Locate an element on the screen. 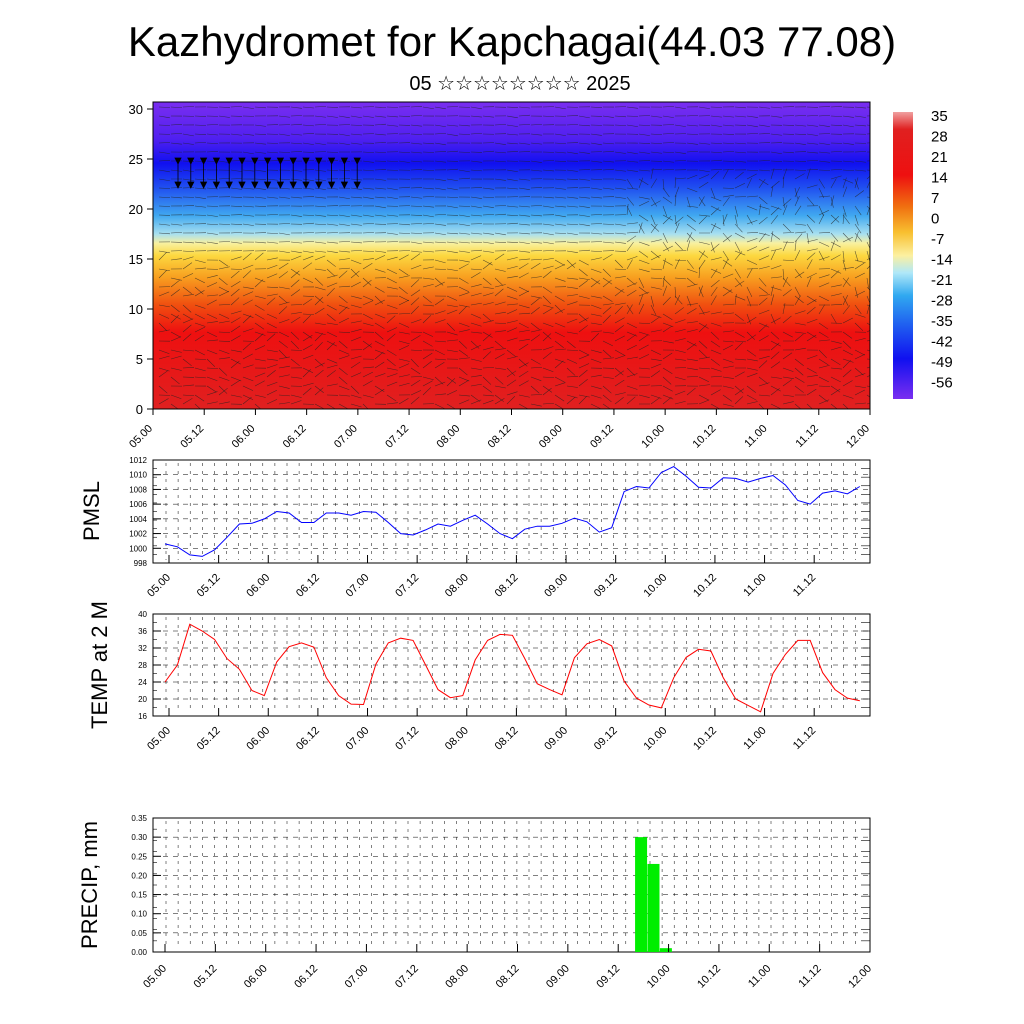  colorbar-label: 14 is located at coordinates (939, 178).